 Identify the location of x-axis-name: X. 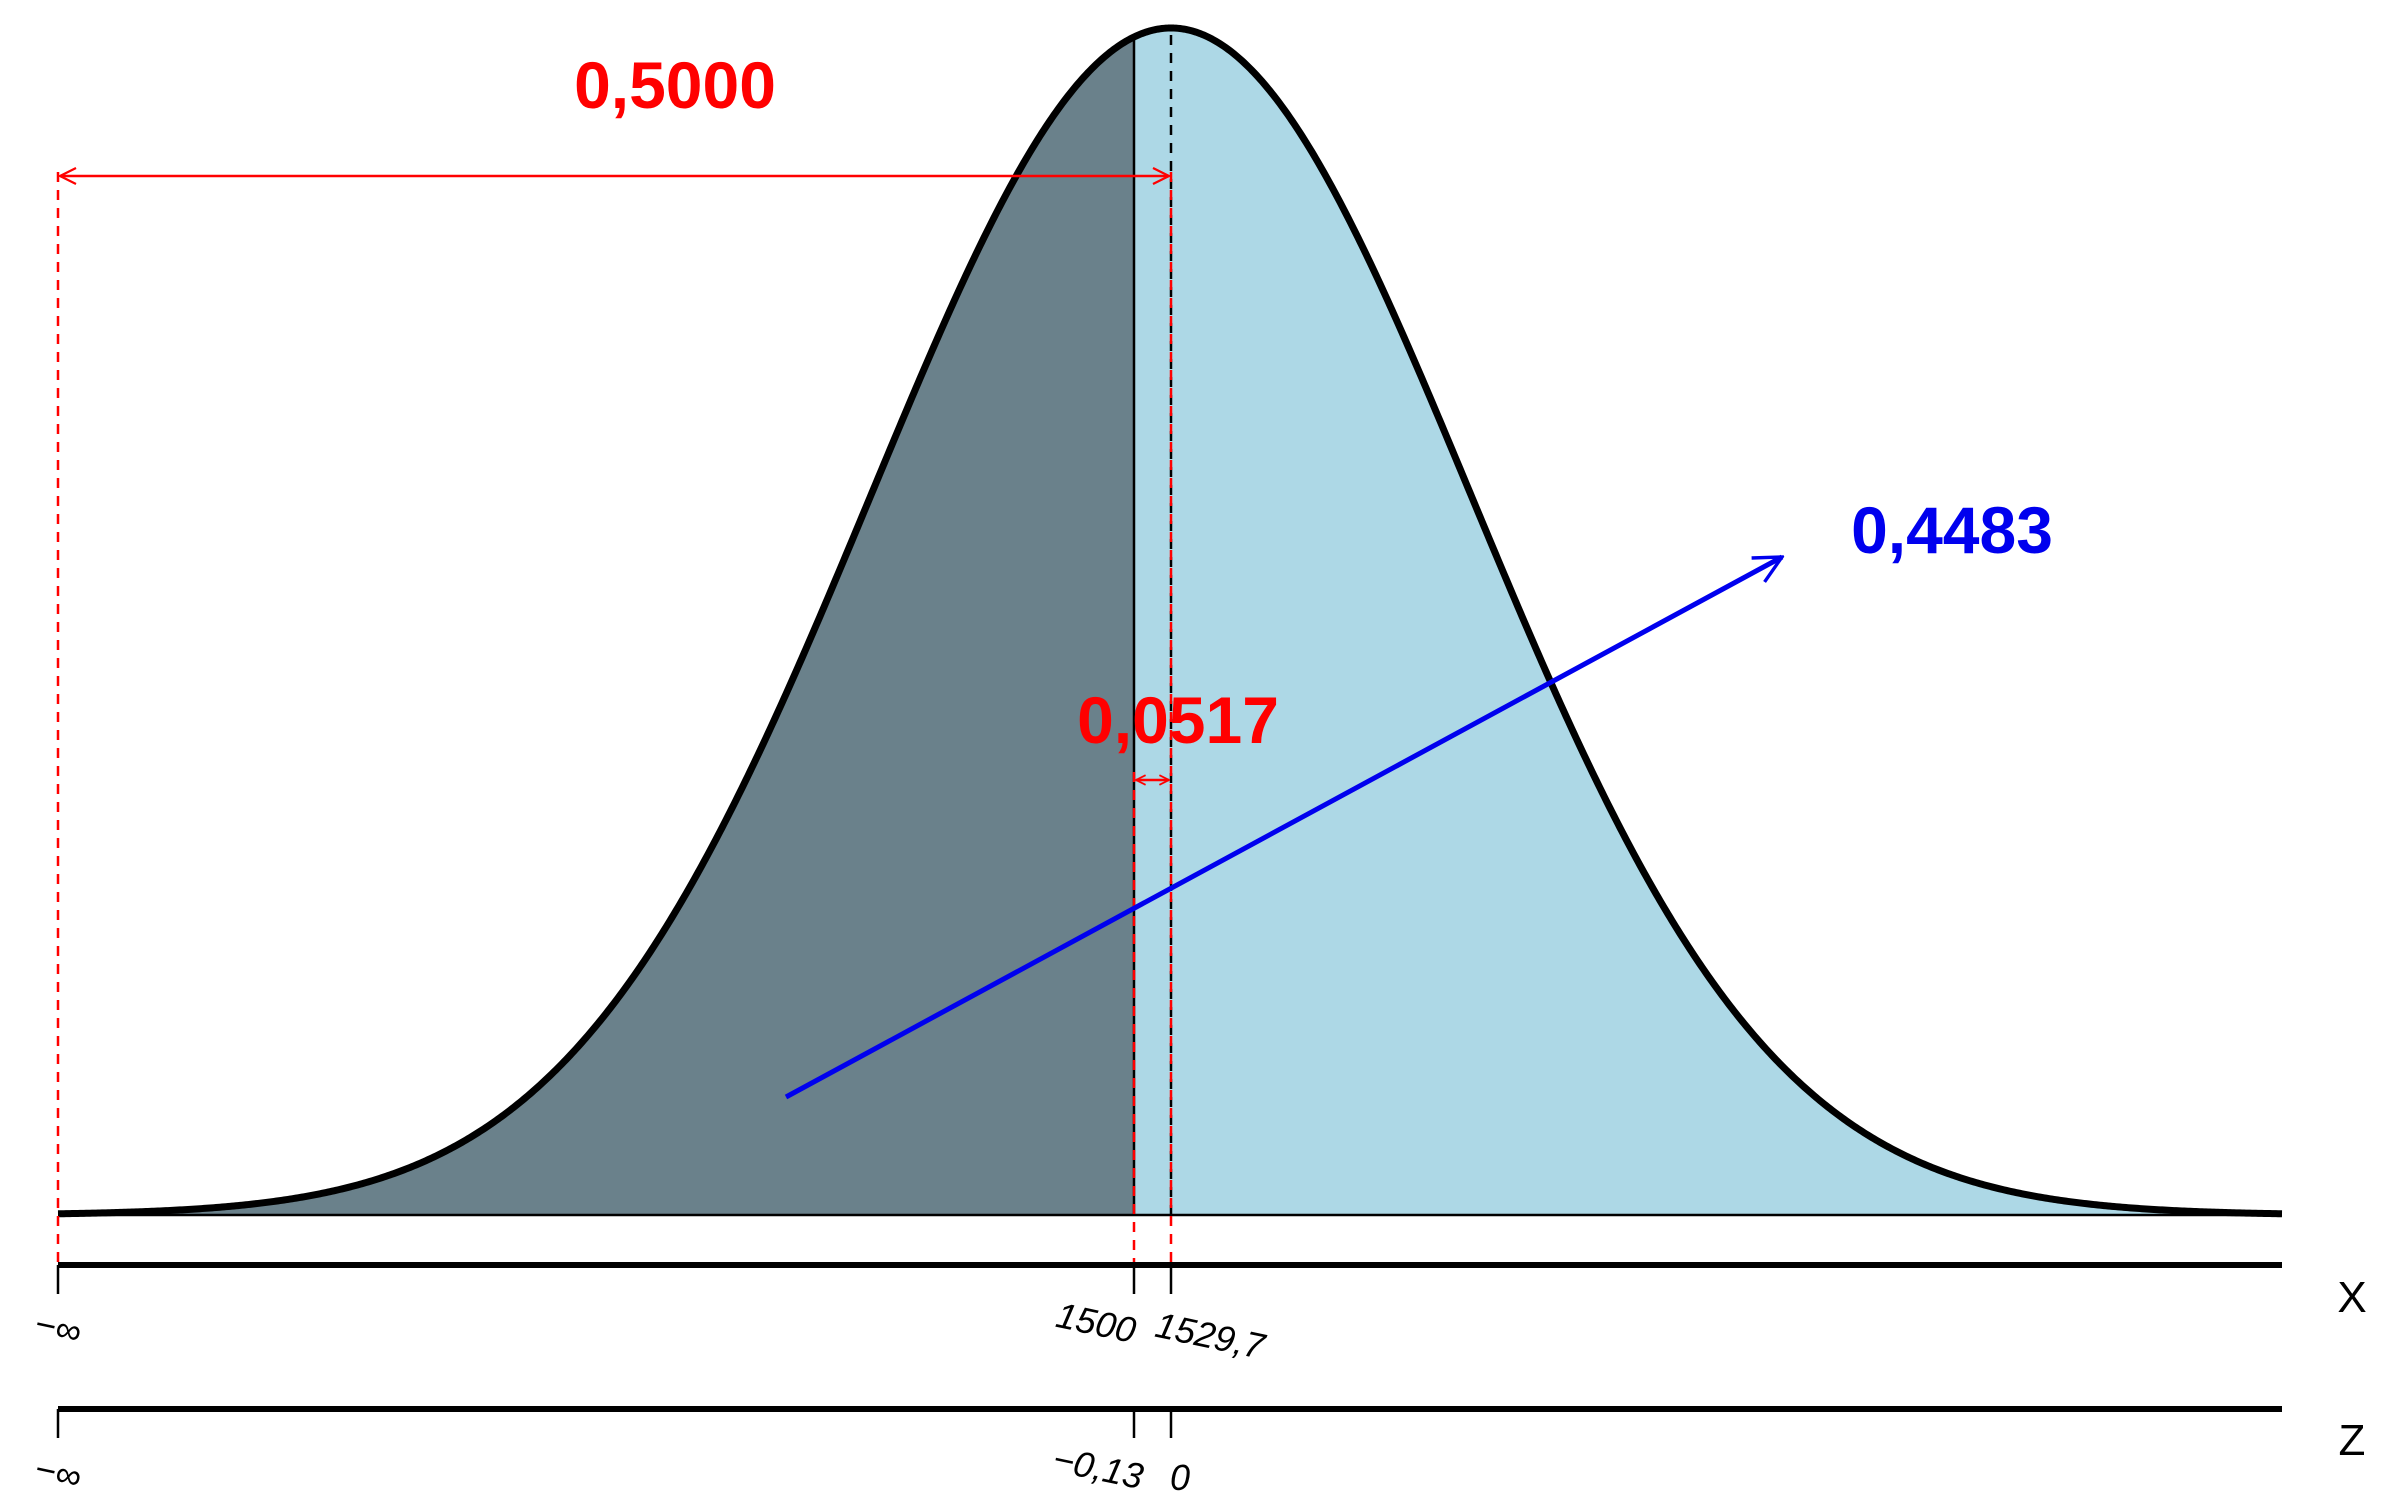
(2351, 1297).